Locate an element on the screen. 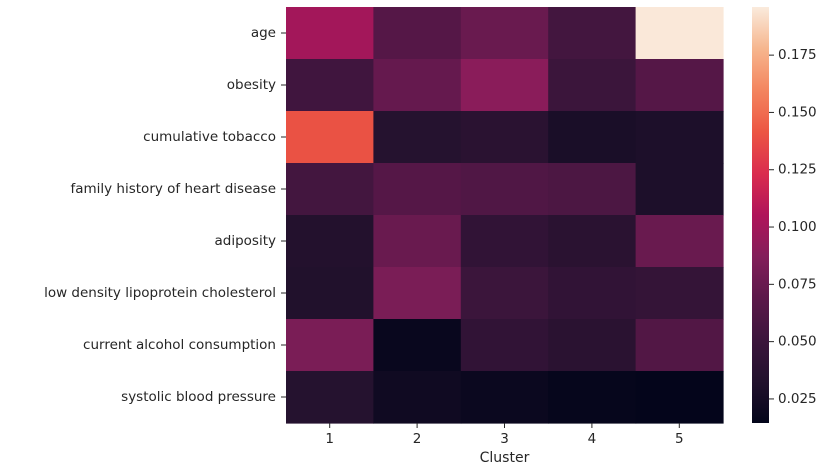  colorbar-tick-label: 0.125 is located at coordinates (797, 170).